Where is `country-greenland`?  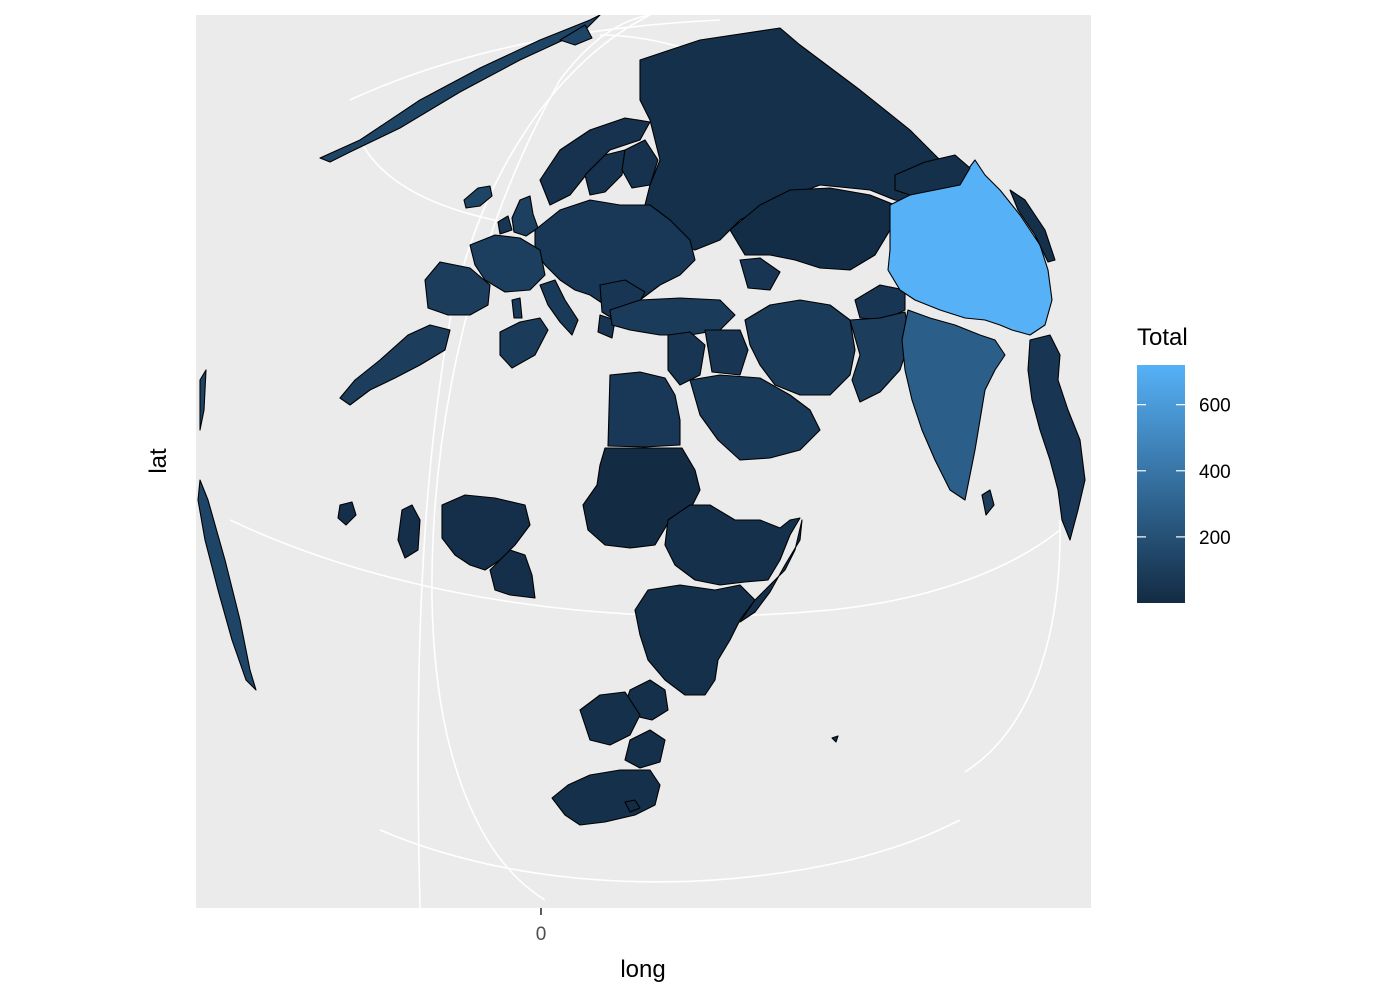
country-greenland is located at coordinates (460, 89).